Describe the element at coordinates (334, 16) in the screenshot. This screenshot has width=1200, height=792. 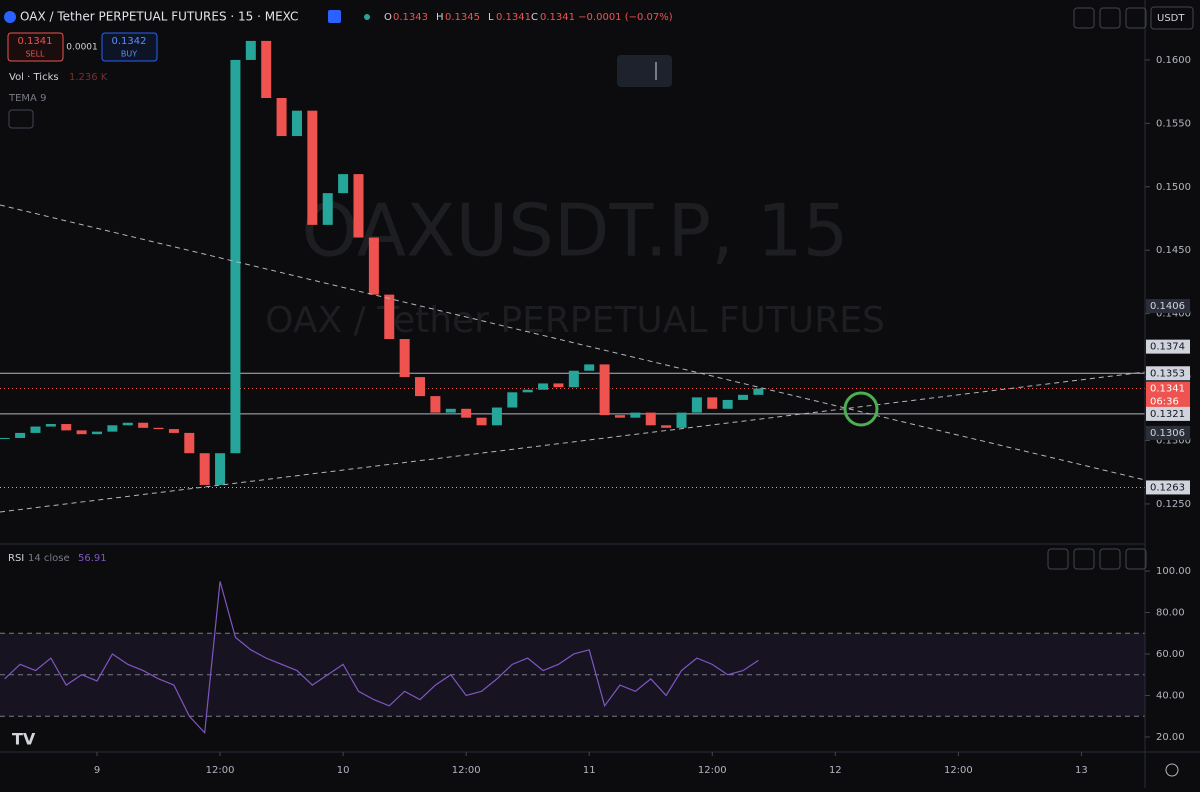
I see `exchange-icon` at that location.